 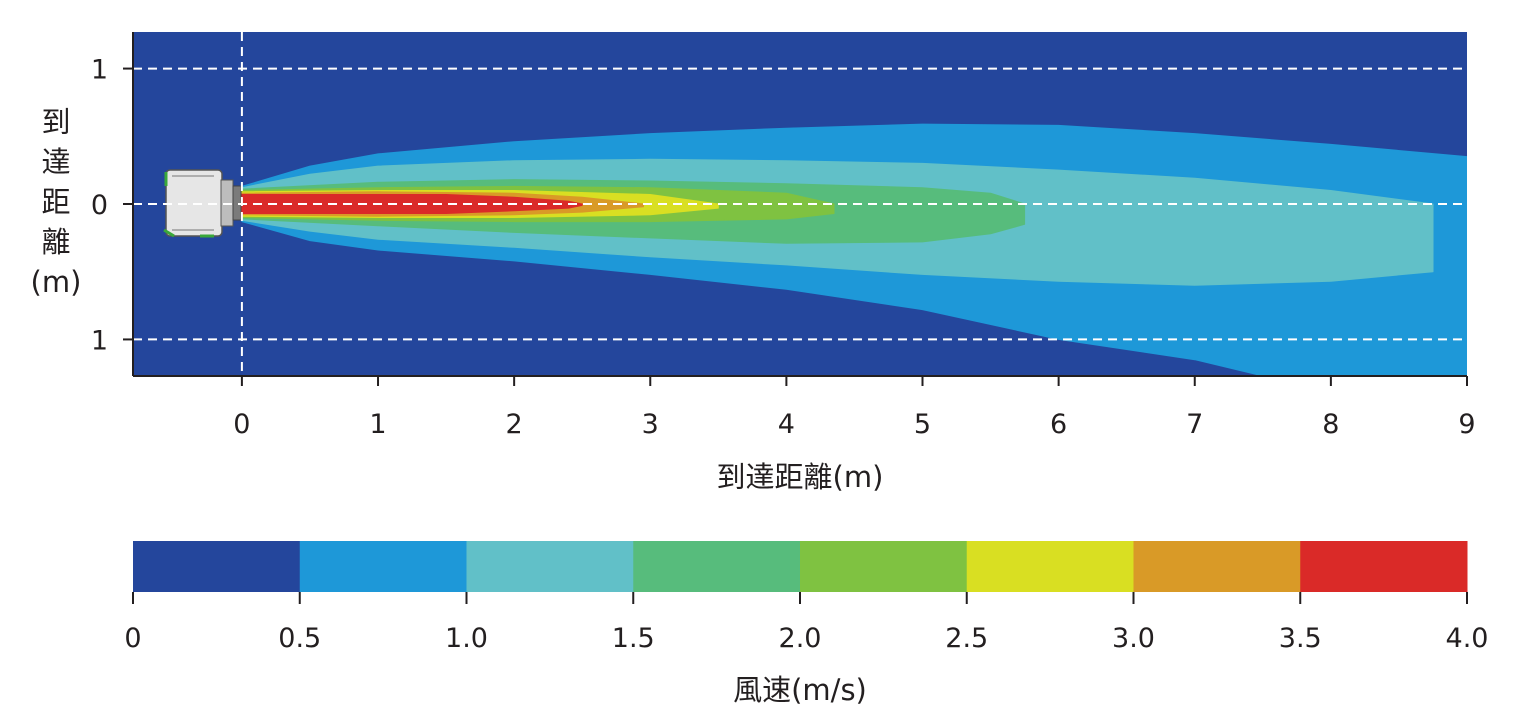 I want to click on x-tick-label-8: 8, so click(x=1330, y=424).